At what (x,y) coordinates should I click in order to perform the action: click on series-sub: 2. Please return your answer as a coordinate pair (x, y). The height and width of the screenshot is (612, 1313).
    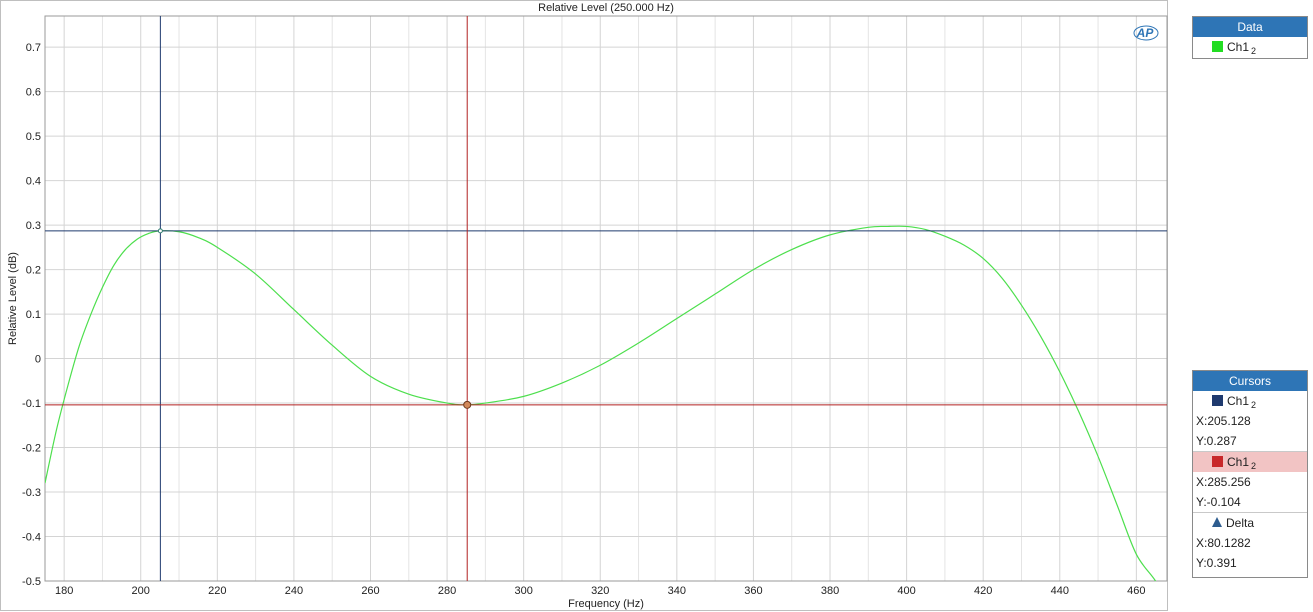
    Looking at the image, I should click on (1254, 51).